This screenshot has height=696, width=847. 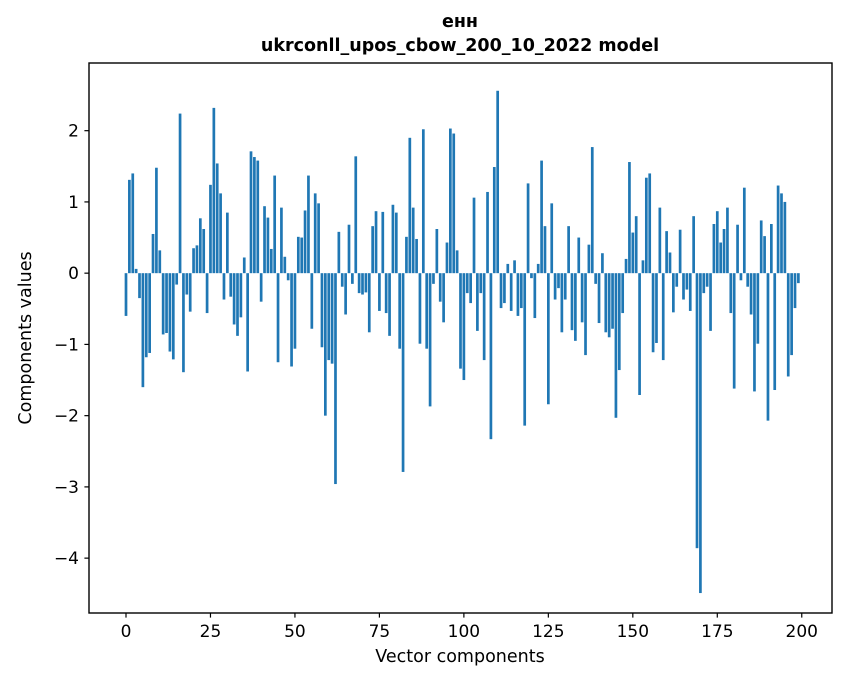 What do you see at coordinates (211, 632) in the screenshot?
I see `x-tick-label: 25` at bounding box center [211, 632].